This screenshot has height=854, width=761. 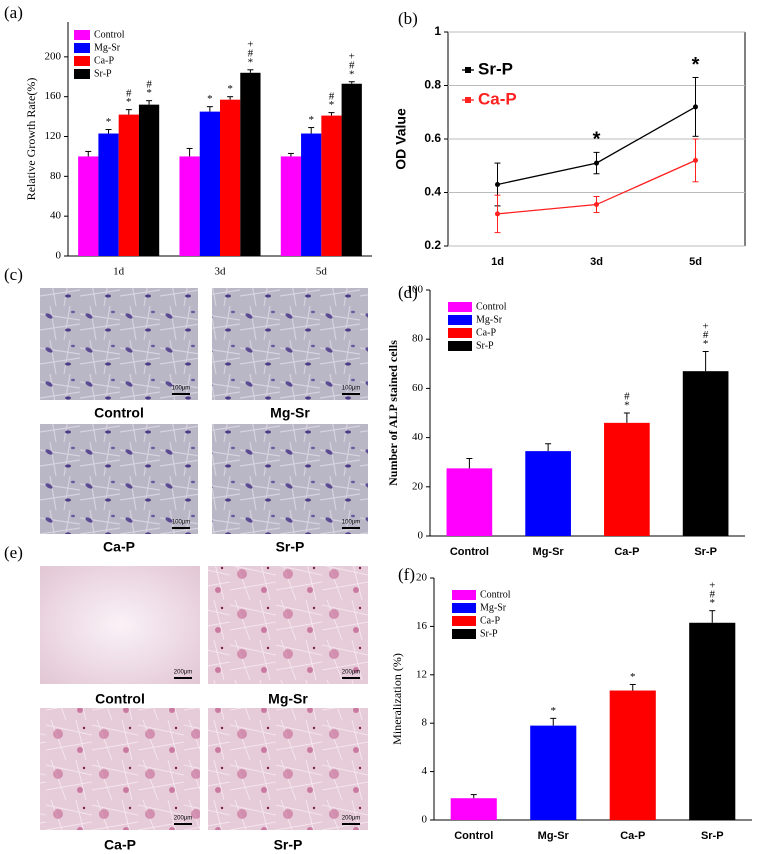 What do you see at coordinates (31, 139) in the screenshot?
I see `y-axis-label: Relative Growth Rate(%)` at bounding box center [31, 139].